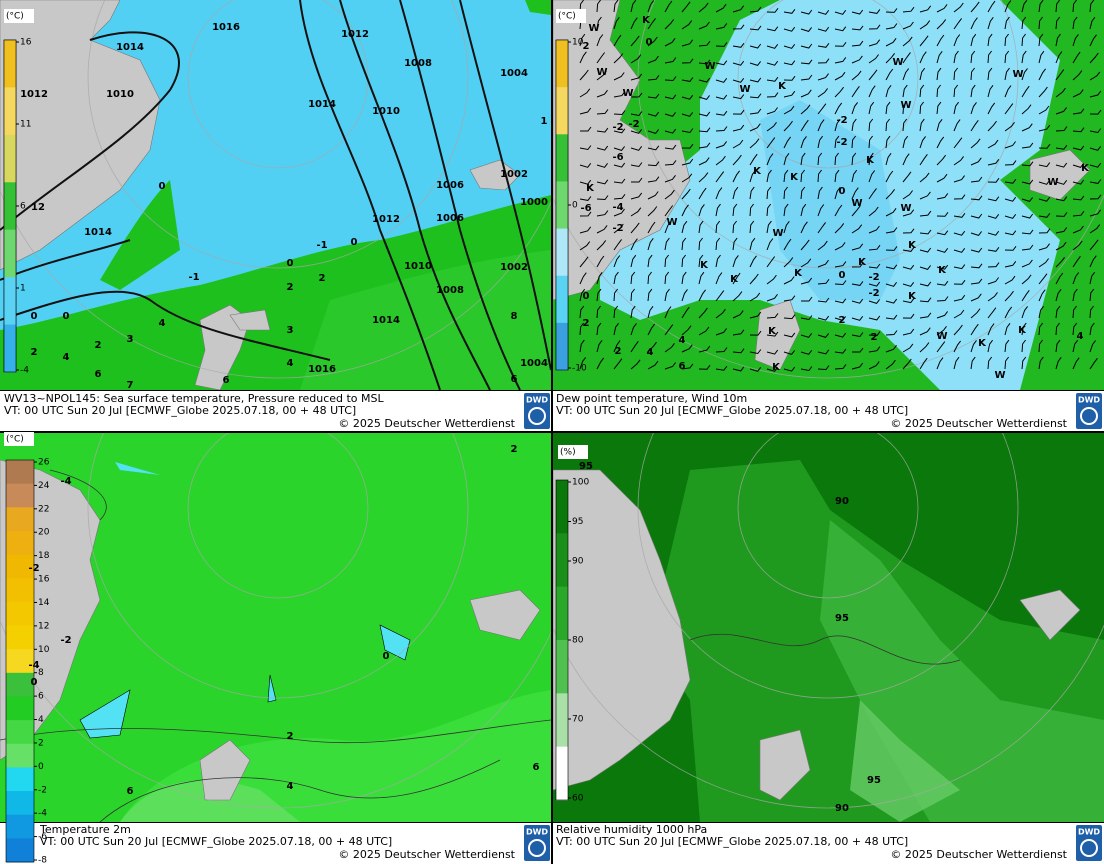 The width and height of the screenshot is (1104, 864). Describe the element at coordinates (450, 185) in the screenshot. I see `map-label: 1006` at that location.